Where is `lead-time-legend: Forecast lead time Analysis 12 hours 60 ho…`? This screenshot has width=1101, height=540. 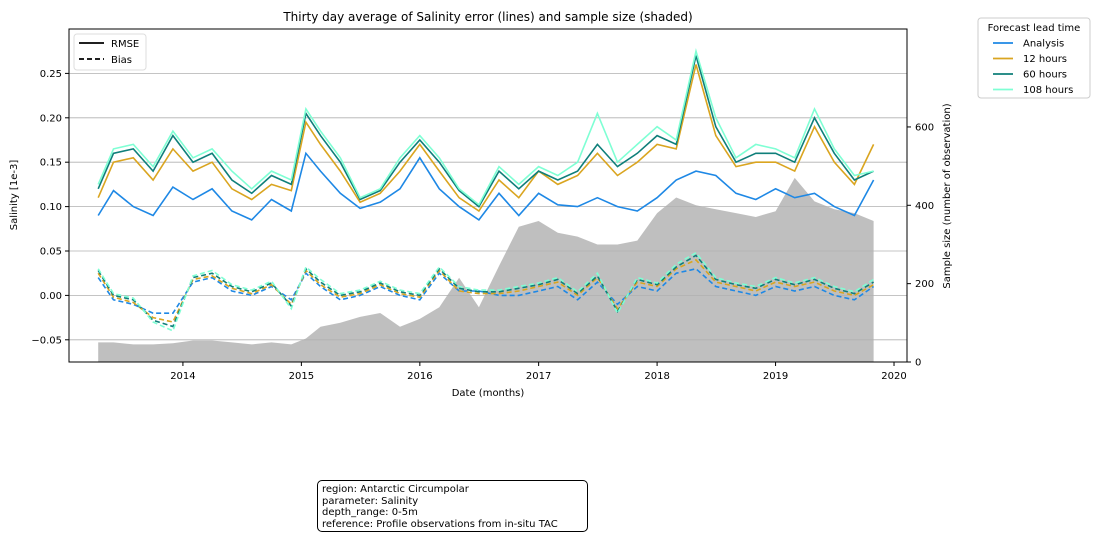 lead-time-legend: Forecast lead time Analysis 12 hours 60 ho… is located at coordinates (1034, 58).